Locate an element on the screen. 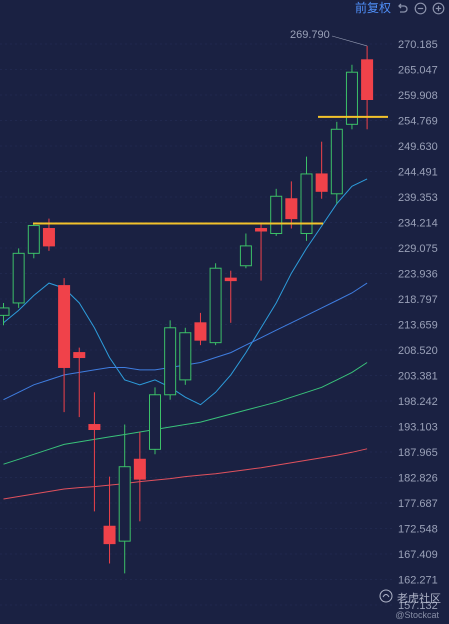 This screenshot has width=449, height=624. adjust-mode-button: 前复权 is located at coordinates (372, 8).